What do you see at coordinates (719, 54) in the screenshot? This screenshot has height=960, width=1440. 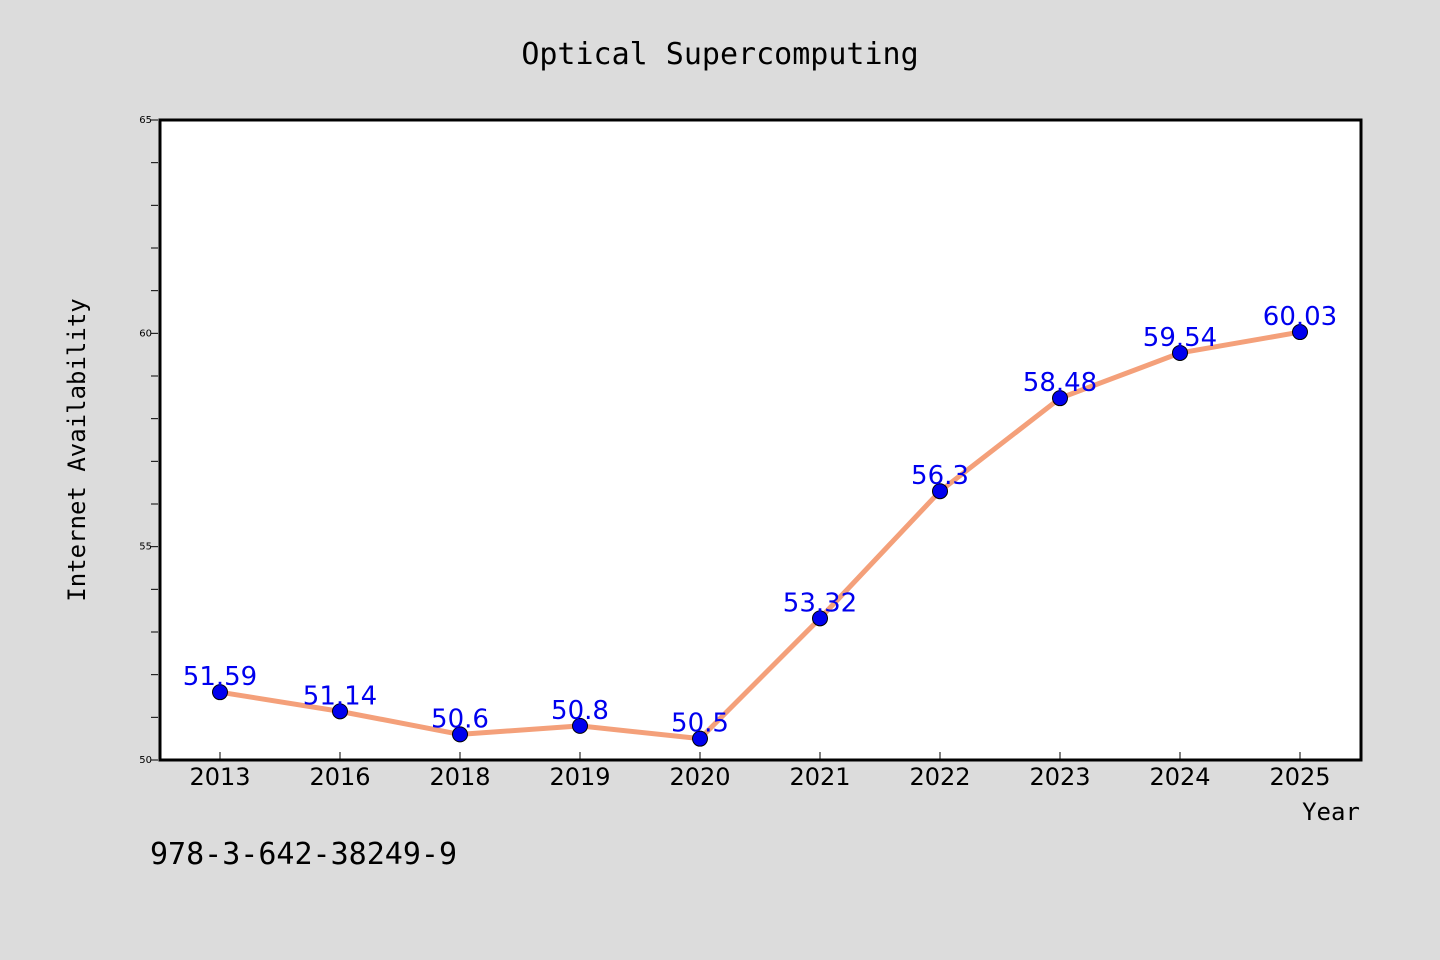 I see `chart-title: Optical Supercomputing` at bounding box center [719, 54].